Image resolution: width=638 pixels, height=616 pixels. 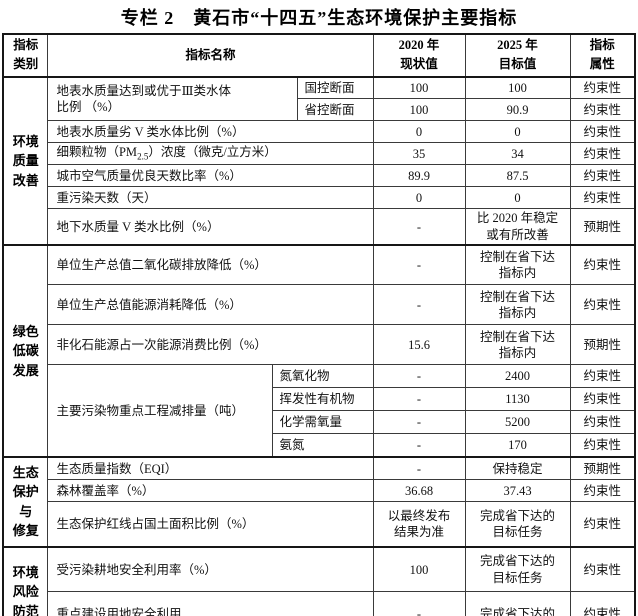 I want to click on indicator-name-cell: 生态保护红线占国土面积比例（%）, so click(x=210, y=524).